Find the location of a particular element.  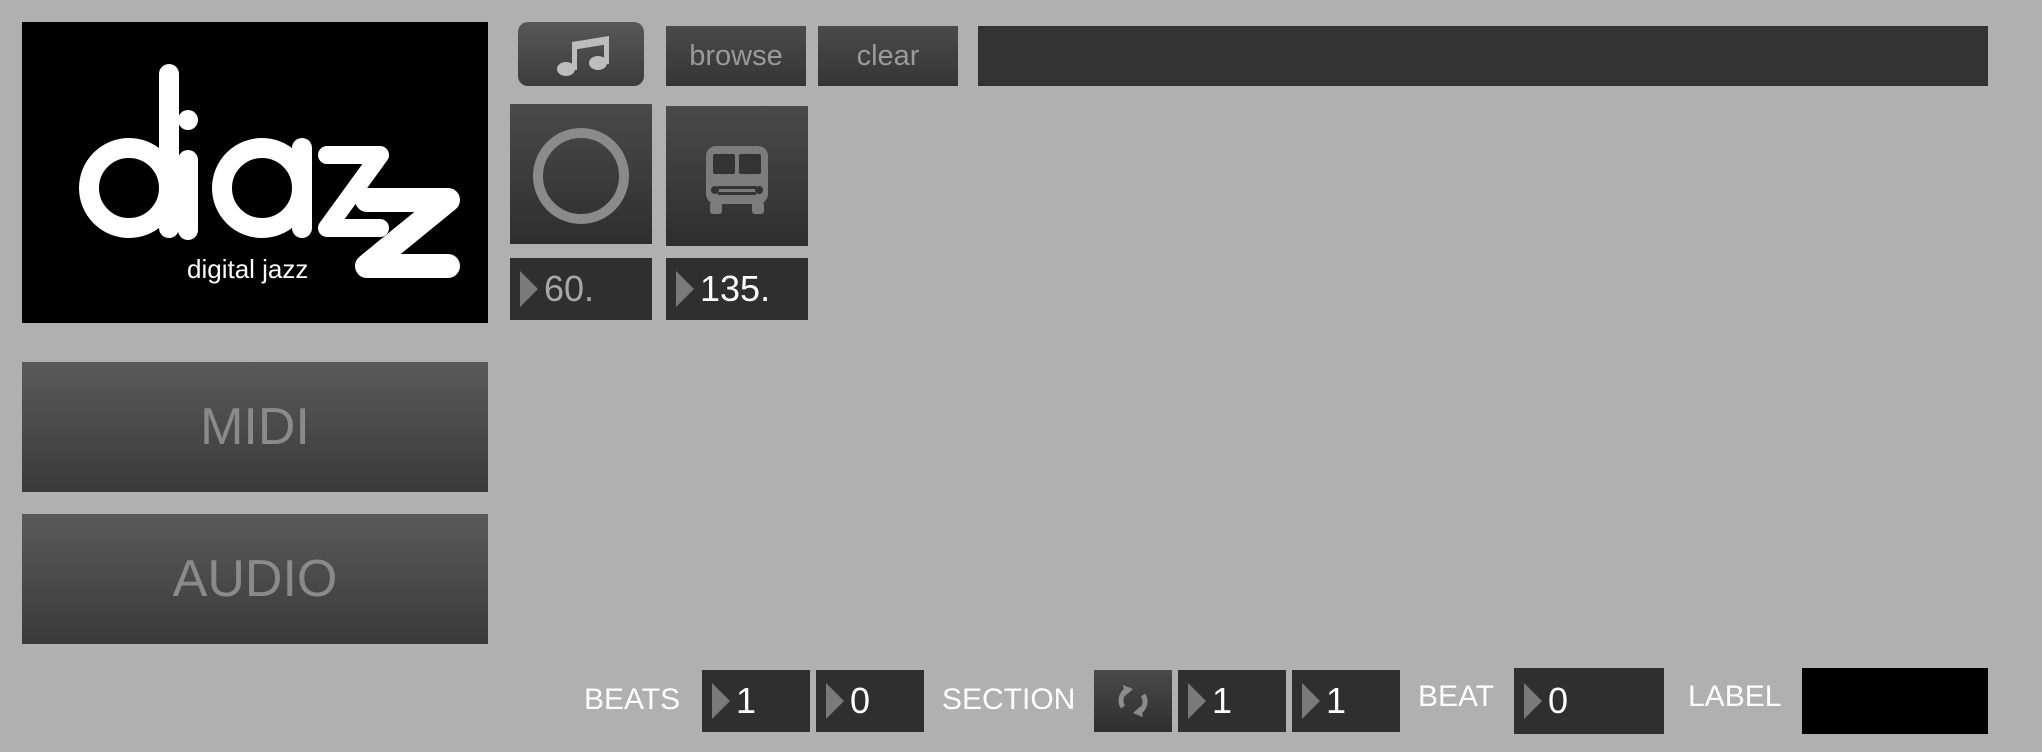

beat-value: 0 is located at coordinates (1558, 700).